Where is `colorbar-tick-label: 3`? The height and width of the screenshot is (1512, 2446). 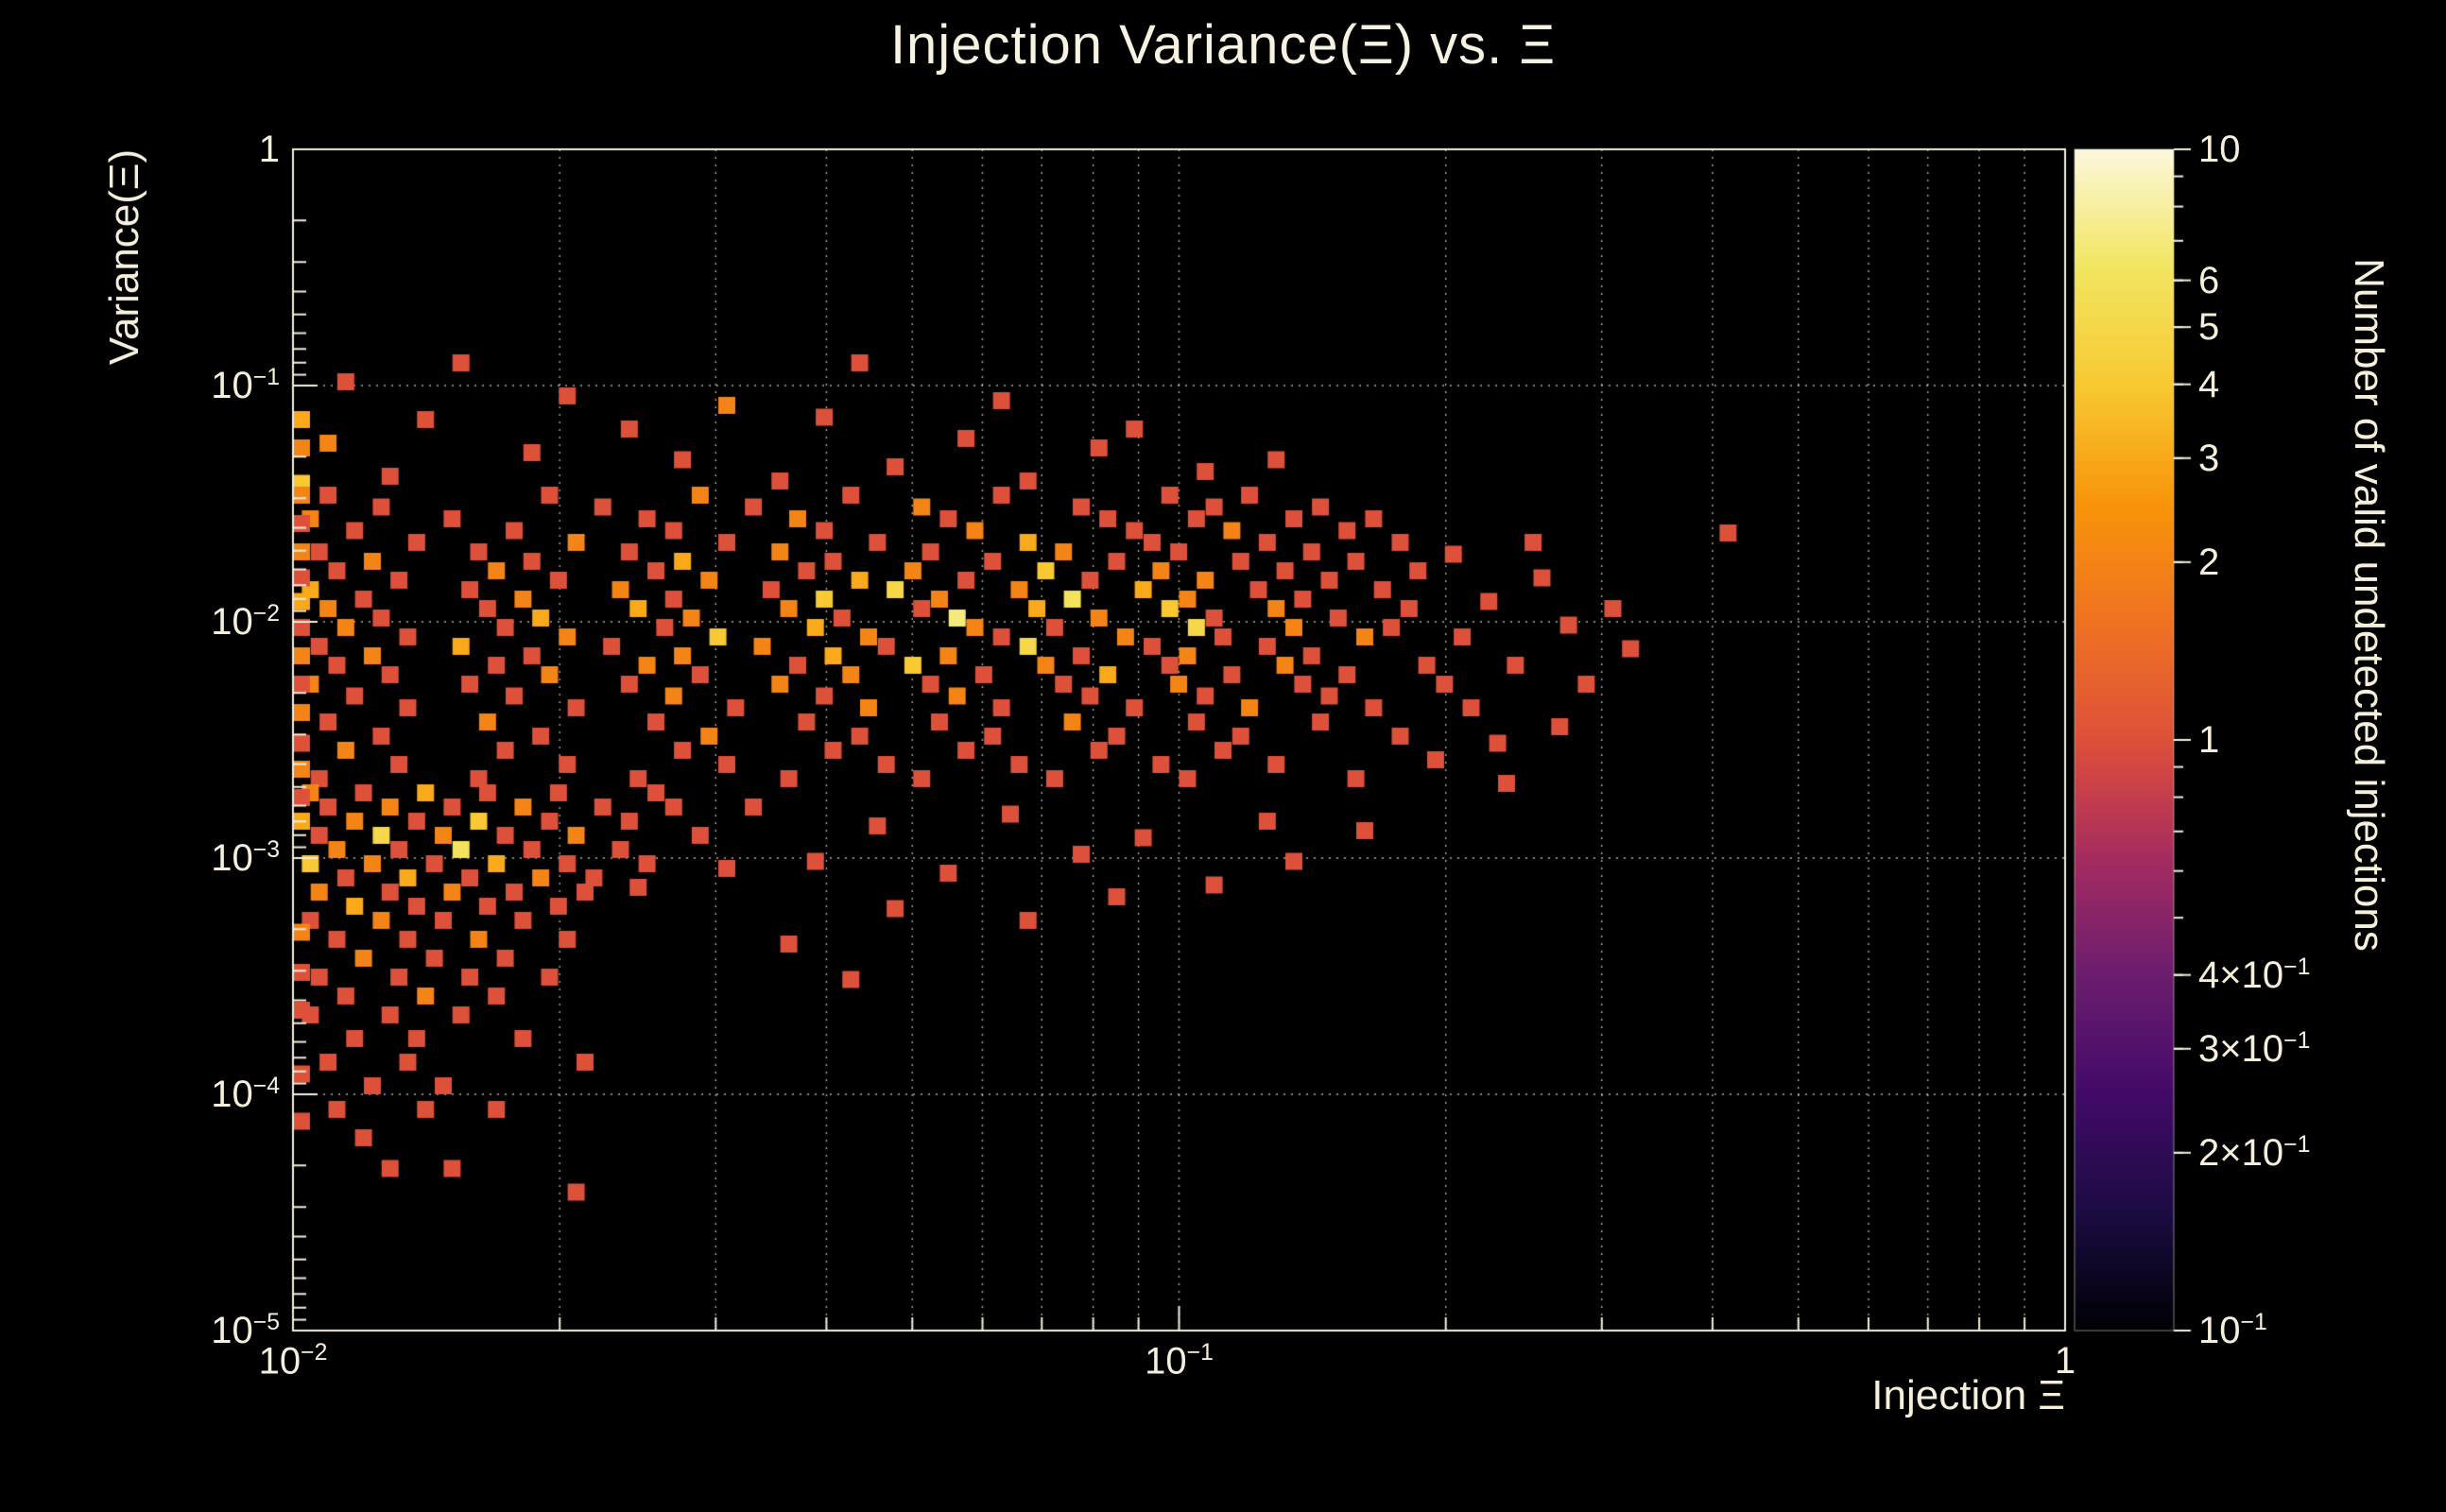 colorbar-tick-label: 3 is located at coordinates (2209, 458).